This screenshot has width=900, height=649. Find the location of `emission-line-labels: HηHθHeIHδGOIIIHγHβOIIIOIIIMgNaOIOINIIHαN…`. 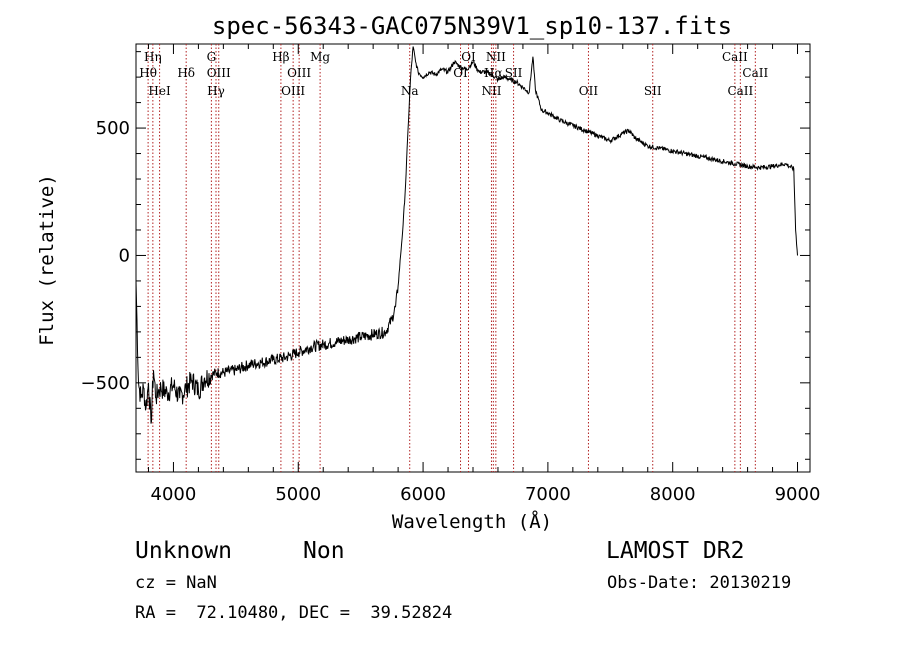

emission-line-labels: HηHθHeIHδGOIIIHγHβOIIIOIIIMgNaOIOINIIHαN… is located at coordinates (453, 74).